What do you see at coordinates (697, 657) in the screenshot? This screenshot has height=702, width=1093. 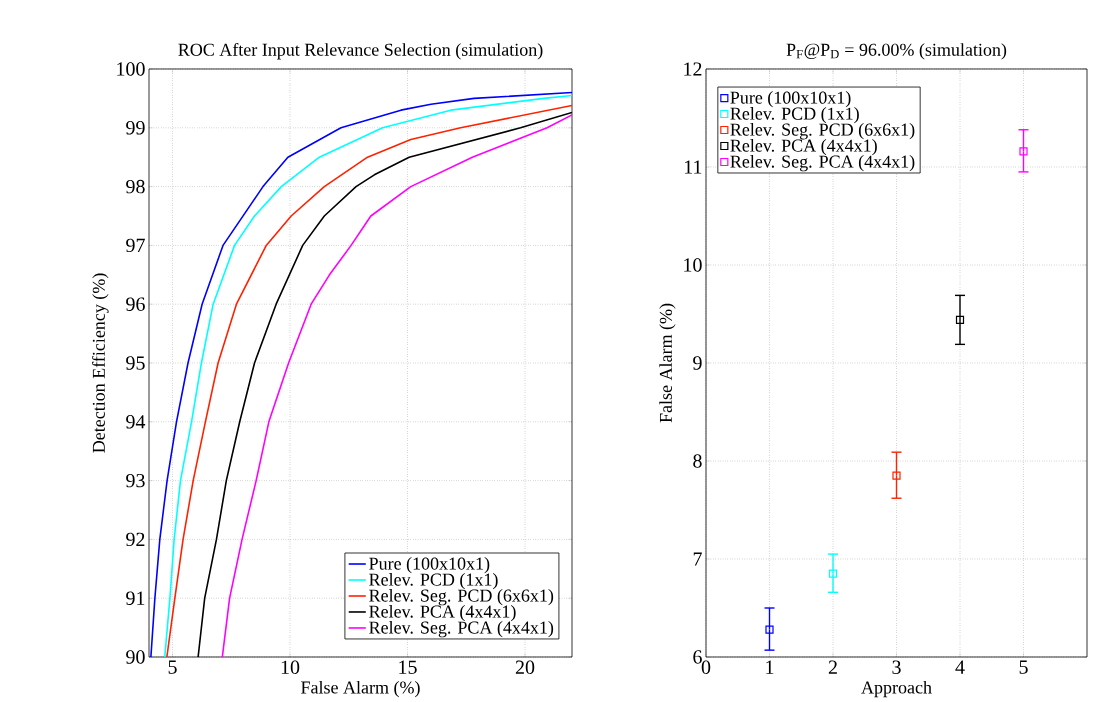 I see `y-tick-label: 6` at bounding box center [697, 657].